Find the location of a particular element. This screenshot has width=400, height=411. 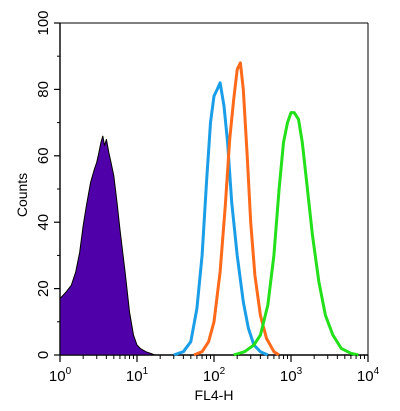

y-tick-label: 0 is located at coordinates (43, 355).